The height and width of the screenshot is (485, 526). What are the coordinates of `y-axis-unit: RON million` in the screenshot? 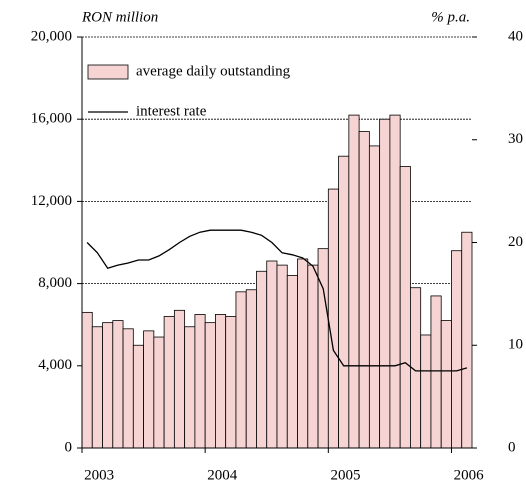 It's located at (119, 17).